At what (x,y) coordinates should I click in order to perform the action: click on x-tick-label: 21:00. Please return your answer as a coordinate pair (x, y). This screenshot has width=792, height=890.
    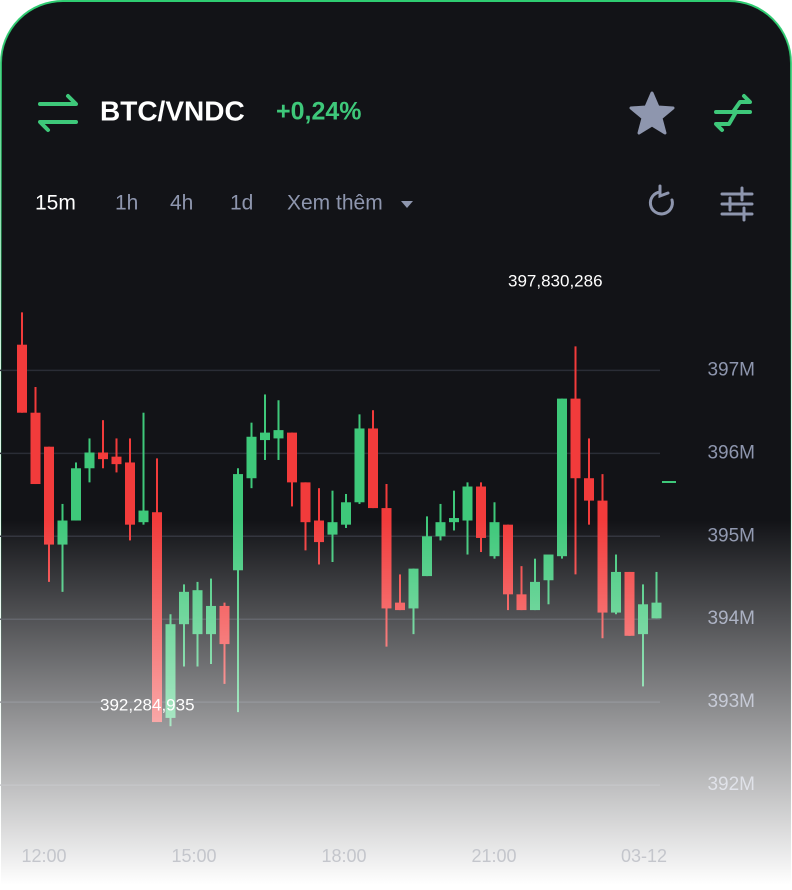
    Looking at the image, I should click on (493, 856).